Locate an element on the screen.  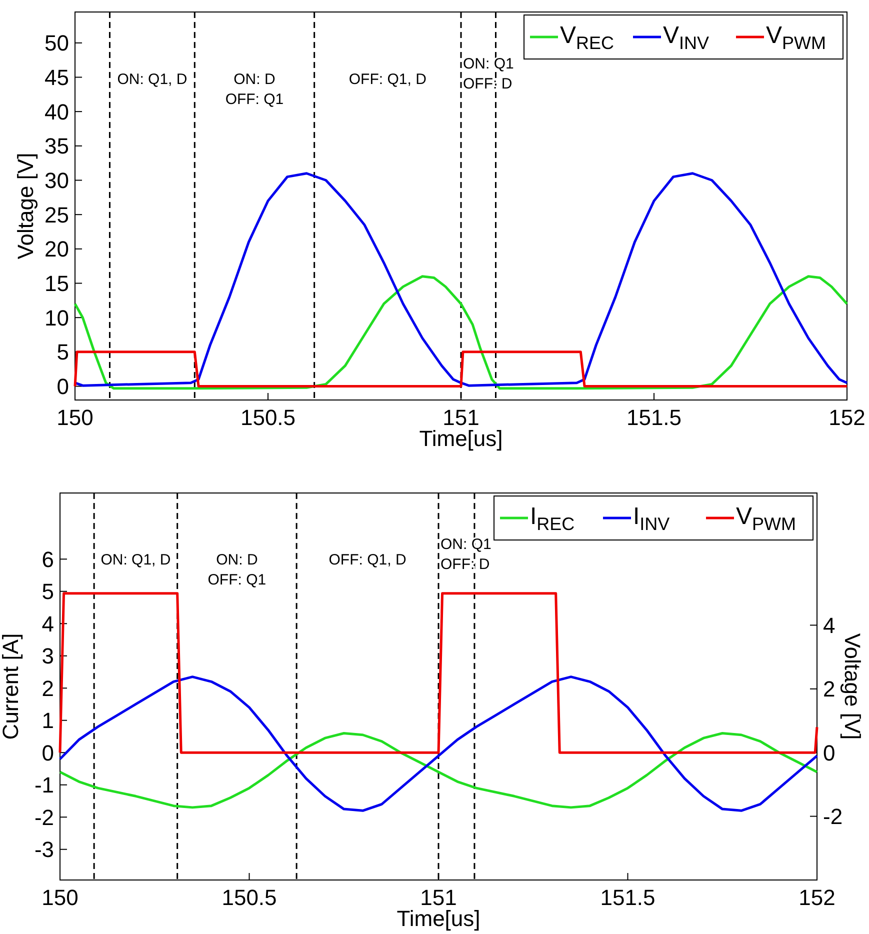
y-tick-label: 6 is located at coordinates (48, 559).